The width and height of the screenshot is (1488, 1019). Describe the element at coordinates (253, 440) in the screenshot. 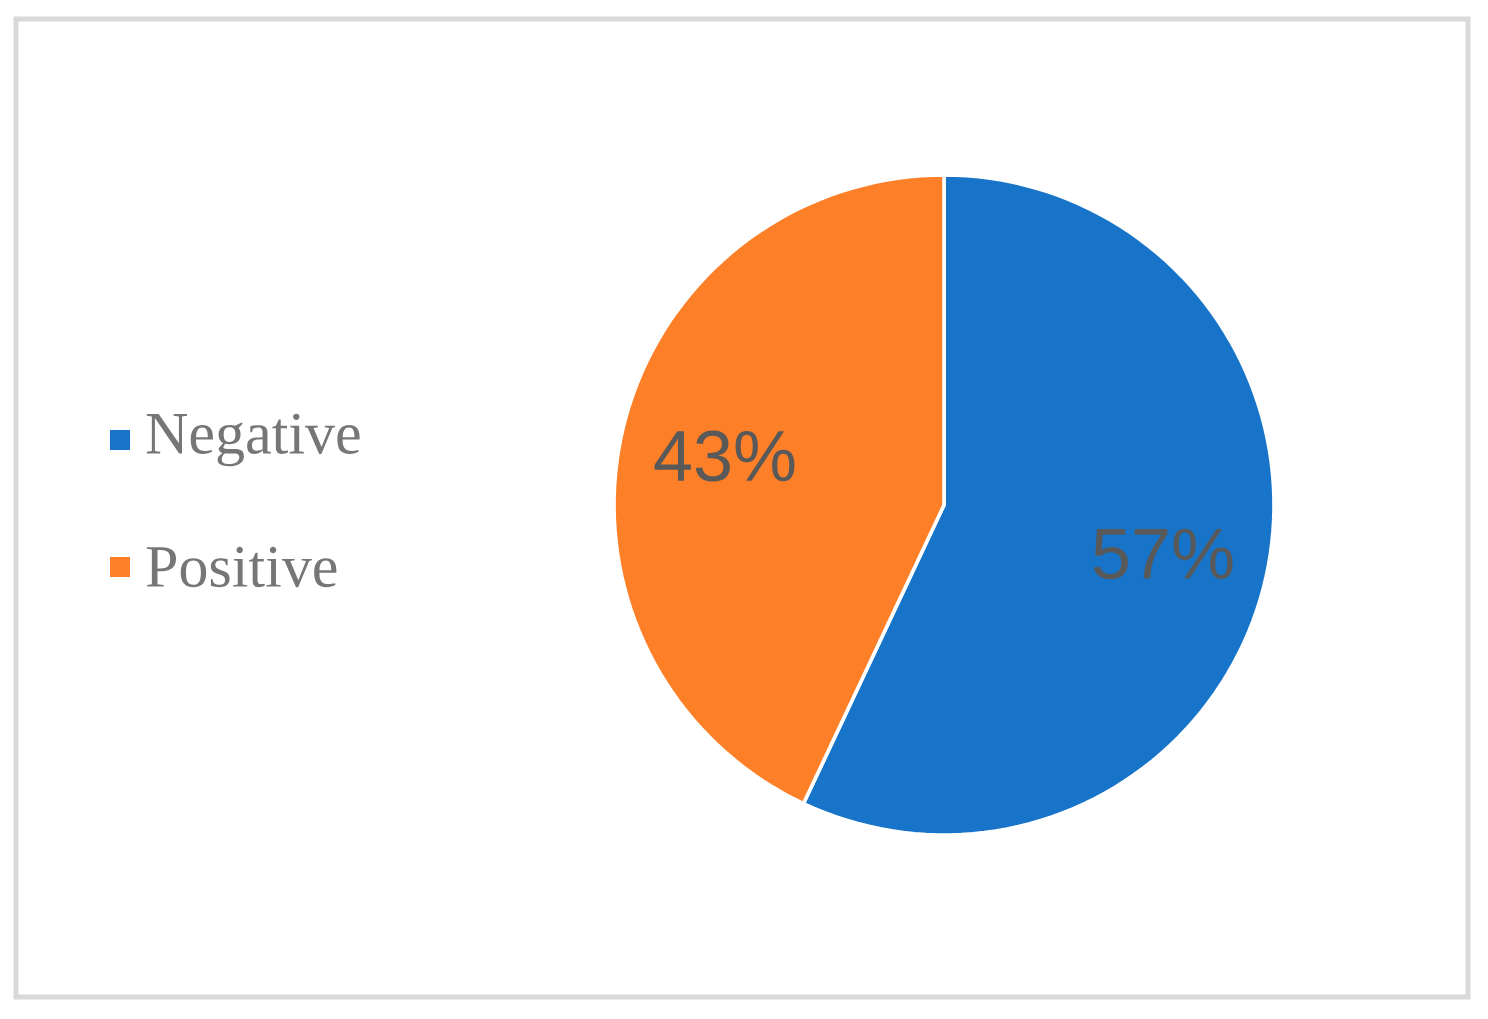

I see `legend-label: Negative` at that location.